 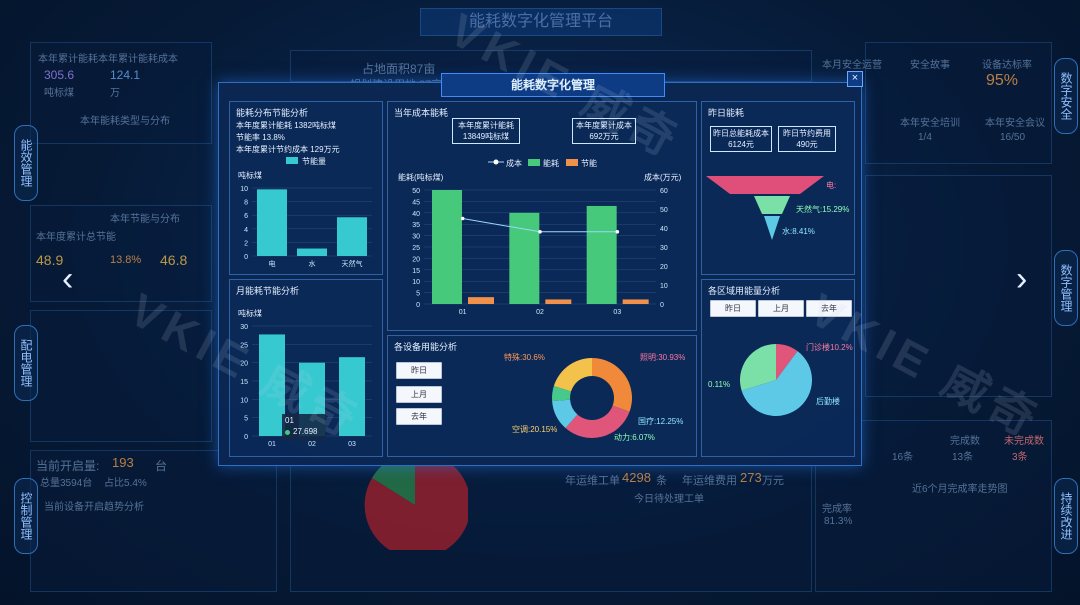 What do you see at coordinates (288, 149) in the screenshot?
I see `saving-cost-text: 本年度累计节约成本 129万元` at bounding box center [288, 149].